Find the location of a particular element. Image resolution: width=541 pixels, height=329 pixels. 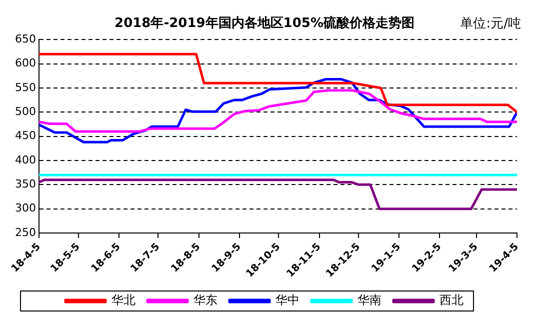

y-tick-label: 250 is located at coordinates (25, 232).